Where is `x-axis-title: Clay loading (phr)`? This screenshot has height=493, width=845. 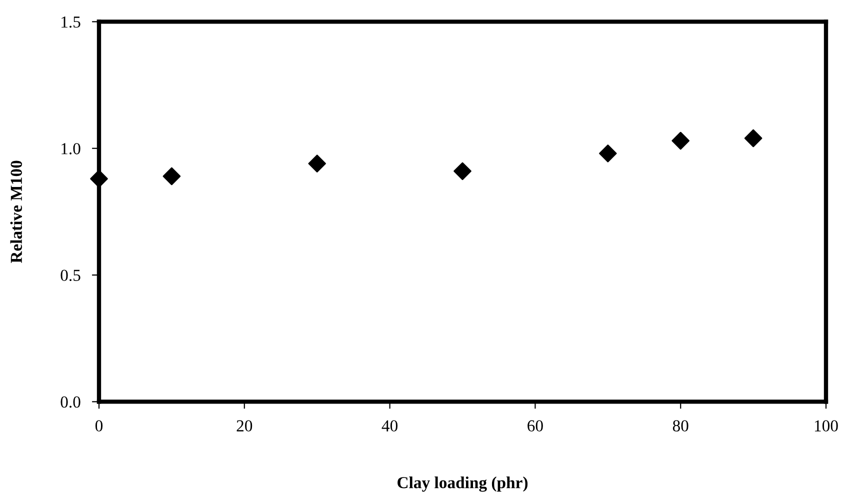
x-axis-title: Clay loading (phr) is located at coordinates (463, 484).